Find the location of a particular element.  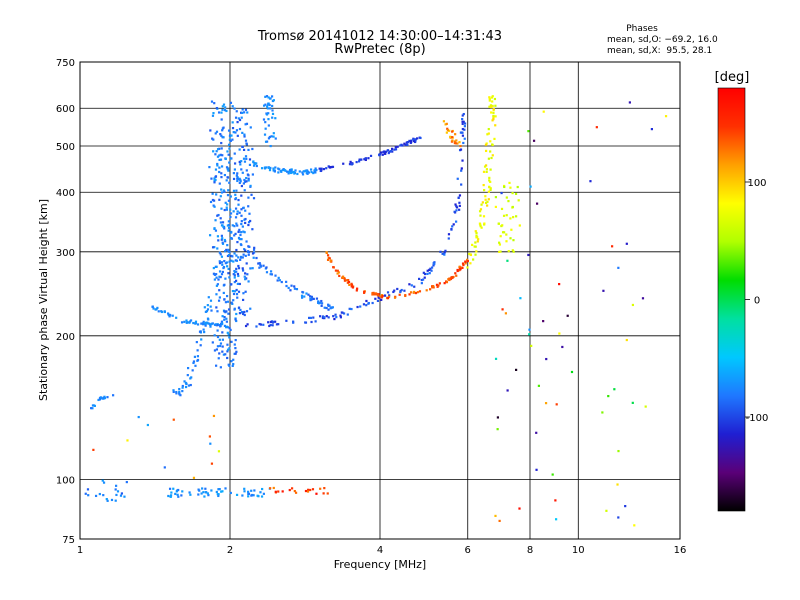

y-tick-label: 500 is located at coordinates (65, 147).